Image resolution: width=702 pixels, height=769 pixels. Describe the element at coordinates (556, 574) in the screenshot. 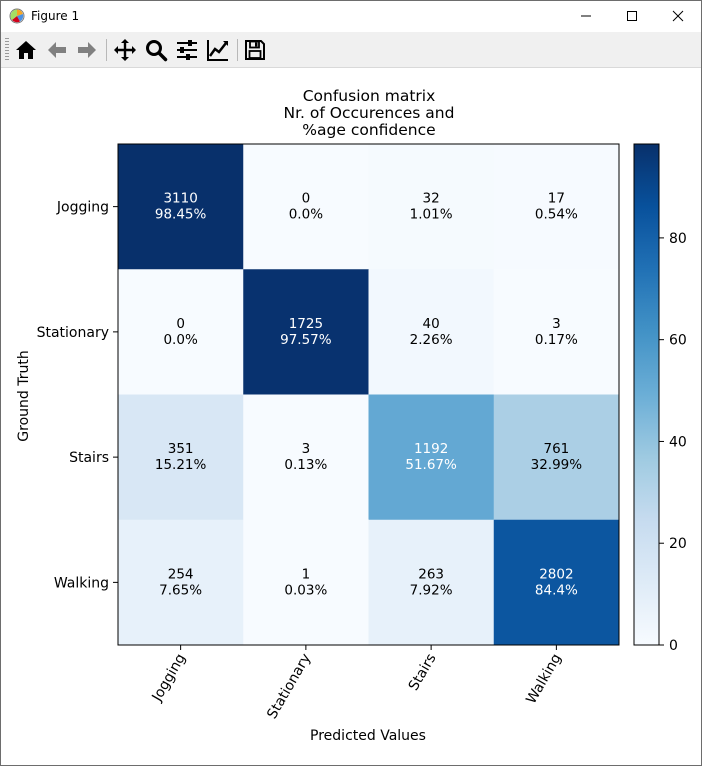

I see `cell-count-label: 2802` at that location.